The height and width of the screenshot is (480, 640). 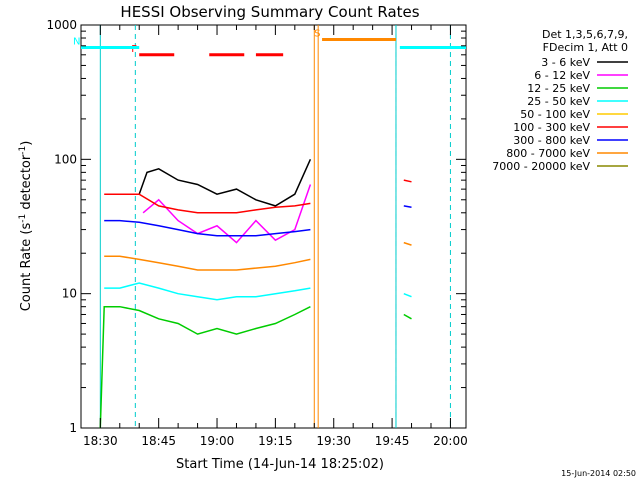 What do you see at coordinates (565, 62) in the screenshot?
I see `legend-label: 3 - 6 keV` at bounding box center [565, 62].